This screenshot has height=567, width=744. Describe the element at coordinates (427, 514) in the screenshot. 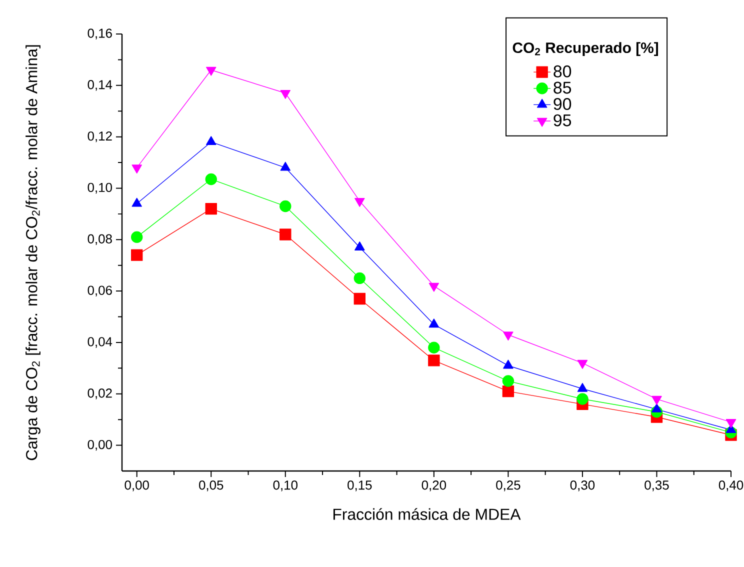

I see `x-axis-title: Fracción másica de MDEA` at that location.